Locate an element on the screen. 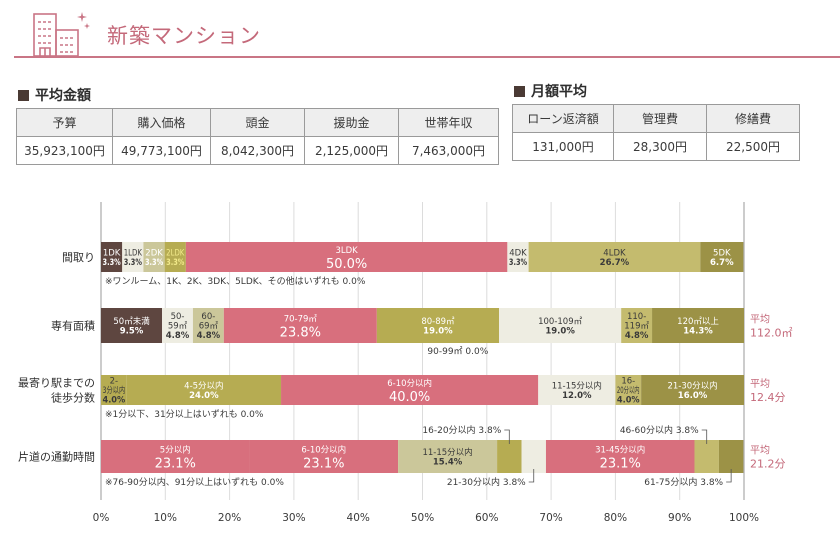 This screenshot has height=546, width=840. average-value: 112.0㎡ is located at coordinates (771, 333).